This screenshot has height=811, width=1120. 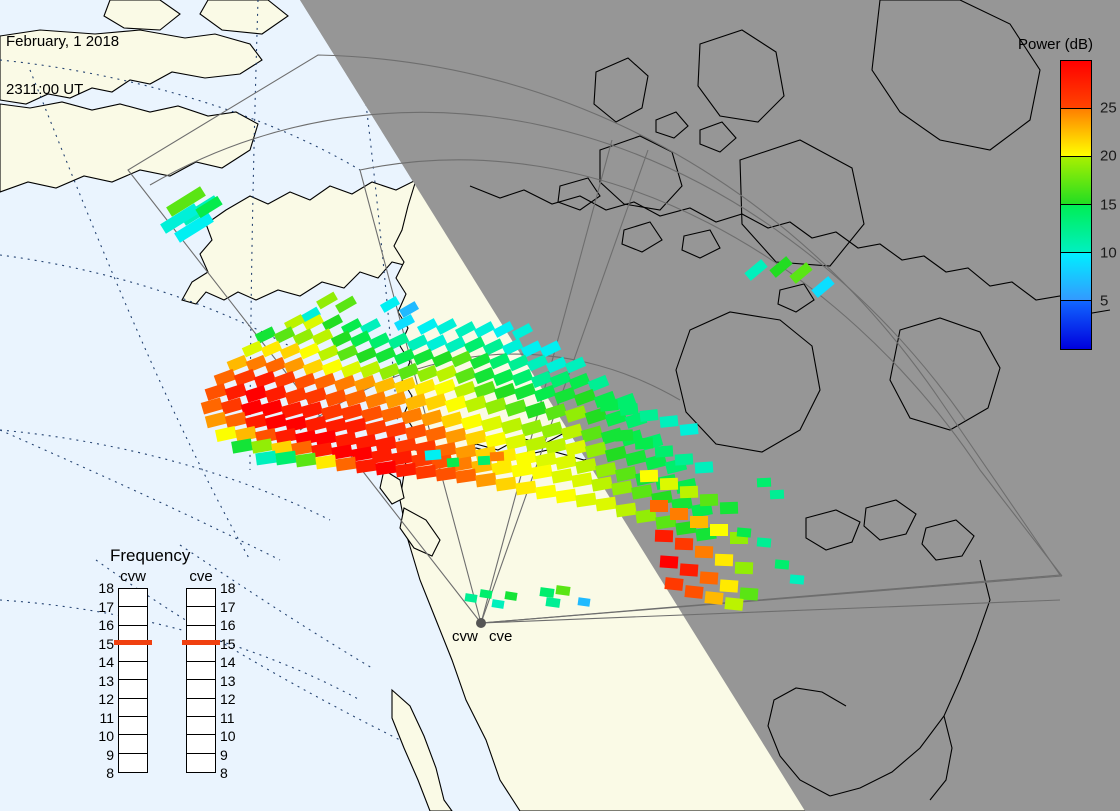 What do you see at coordinates (228, 625) in the screenshot?
I see `frequency-tick-right: 16` at bounding box center [228, 625].